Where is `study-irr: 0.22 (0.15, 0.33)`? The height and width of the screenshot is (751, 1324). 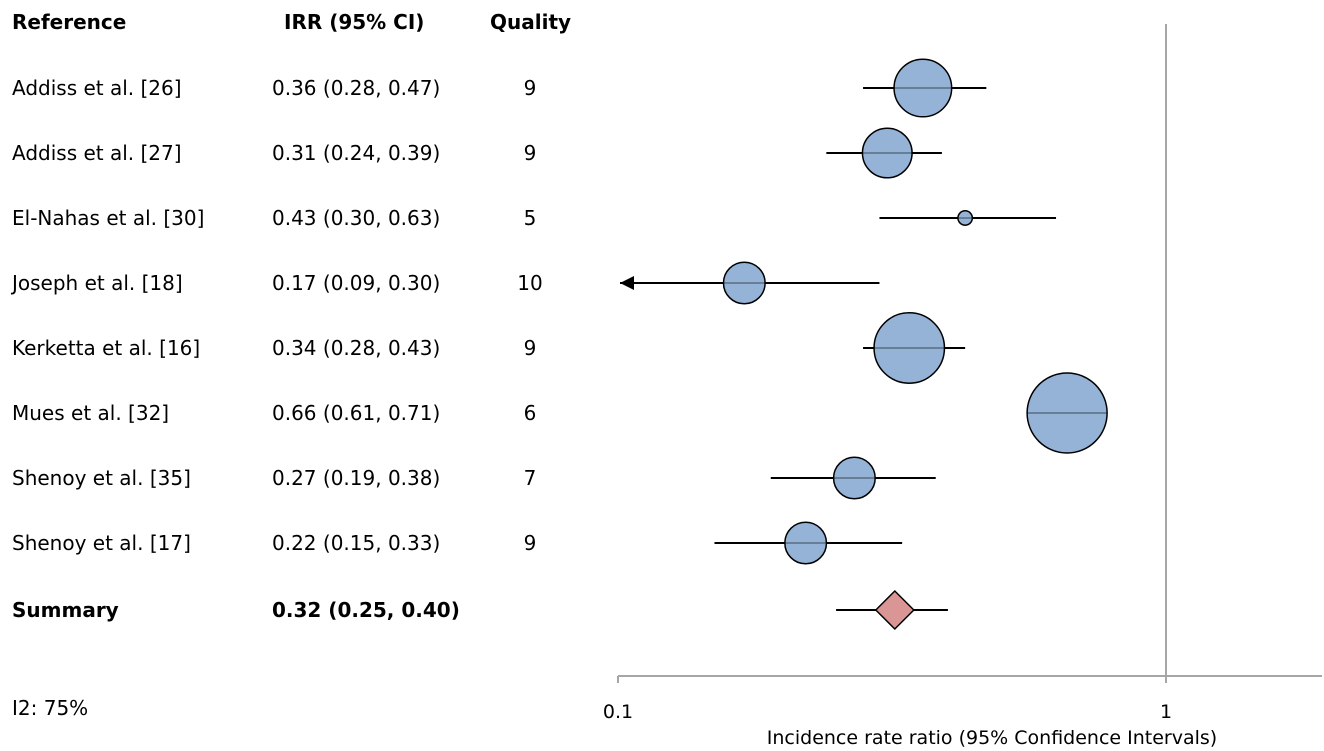
study-irr: 0.22 (0.15, 0.33) is located at coordinates (356, 543).